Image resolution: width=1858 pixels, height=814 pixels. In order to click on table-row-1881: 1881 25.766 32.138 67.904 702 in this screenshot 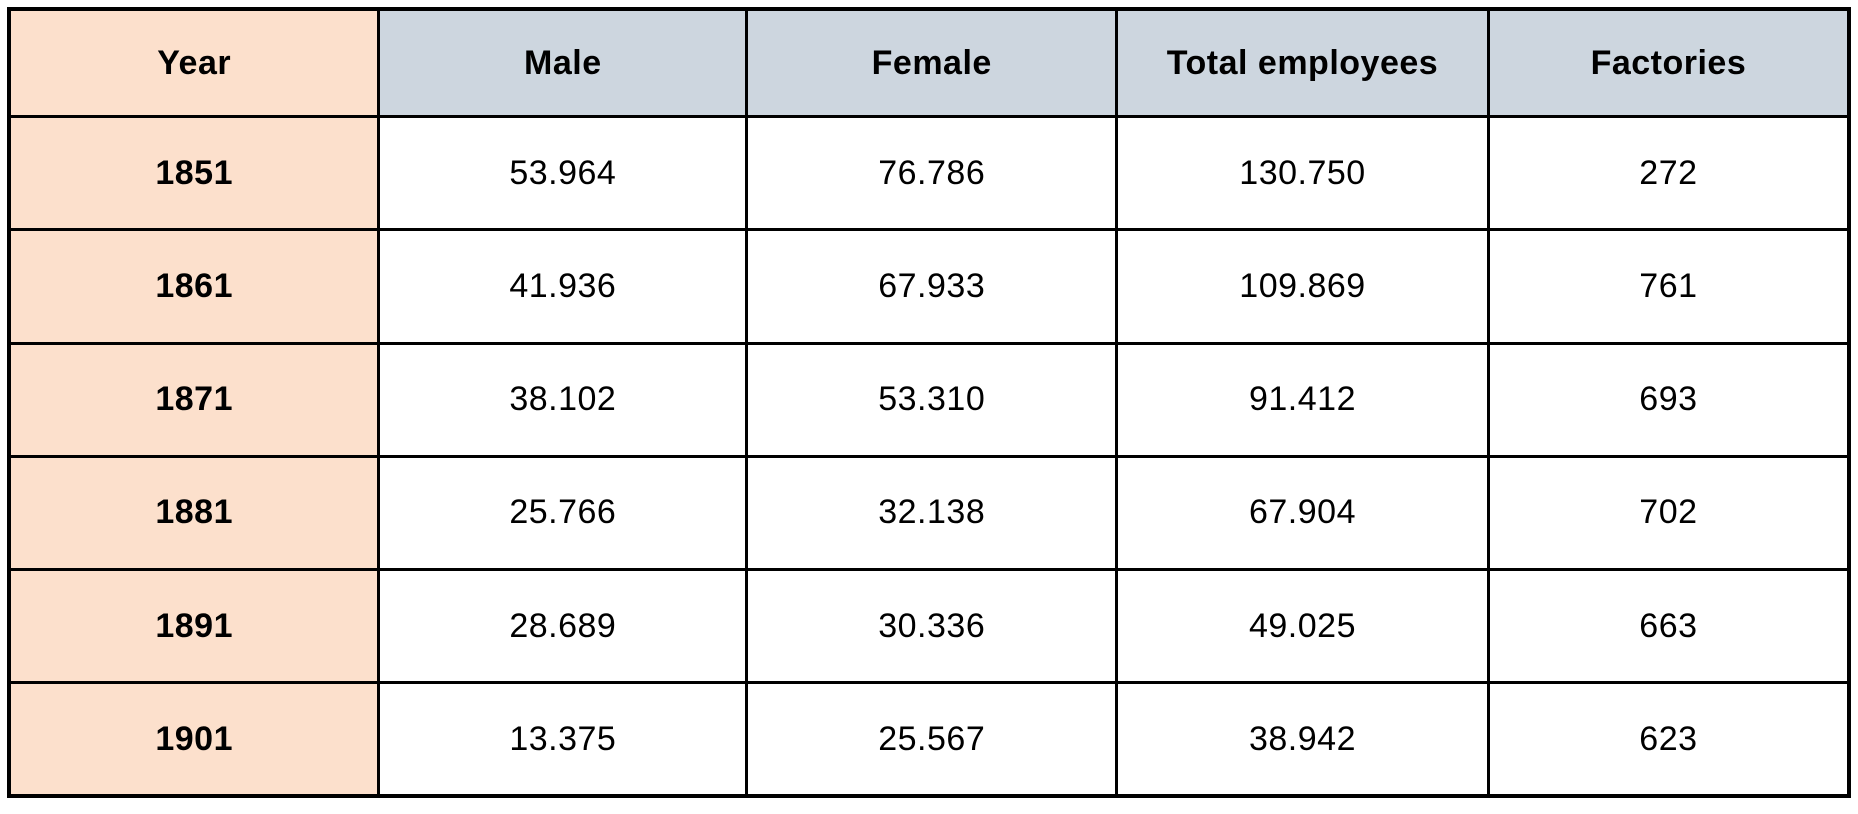, I will do `click(929, 513)`.